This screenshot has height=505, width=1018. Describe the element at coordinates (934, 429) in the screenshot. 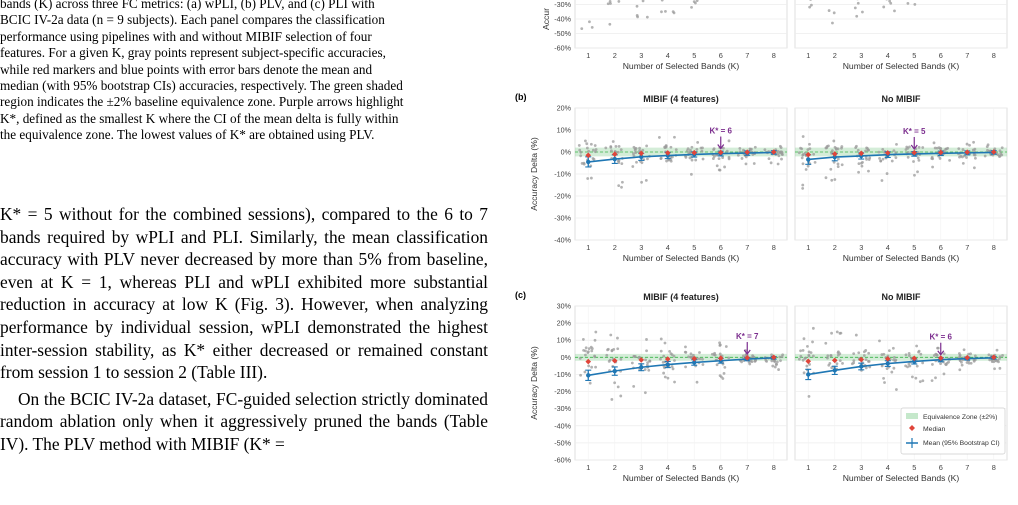

I see `legend-median-label: Median` at that location.